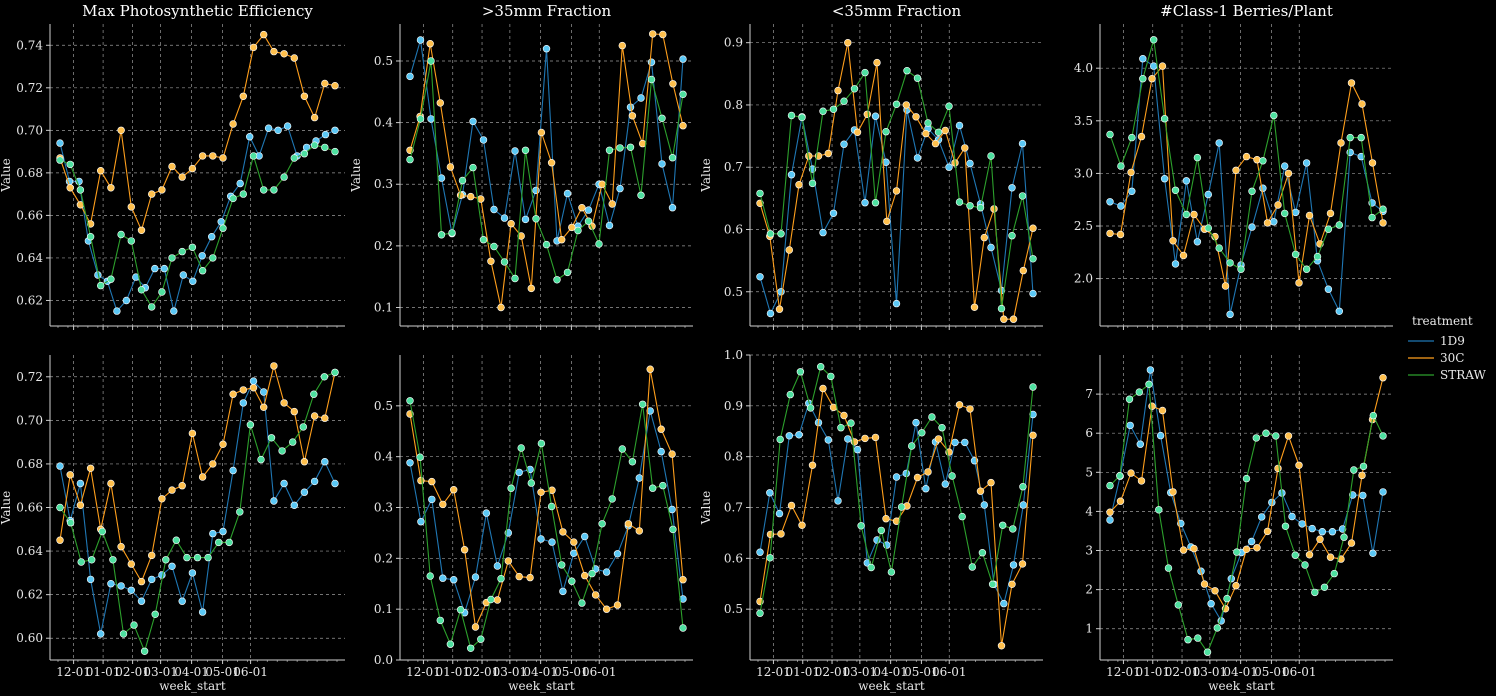  I want to click on panel-2-ytick-label-3: 0.4, so click(383, 123).